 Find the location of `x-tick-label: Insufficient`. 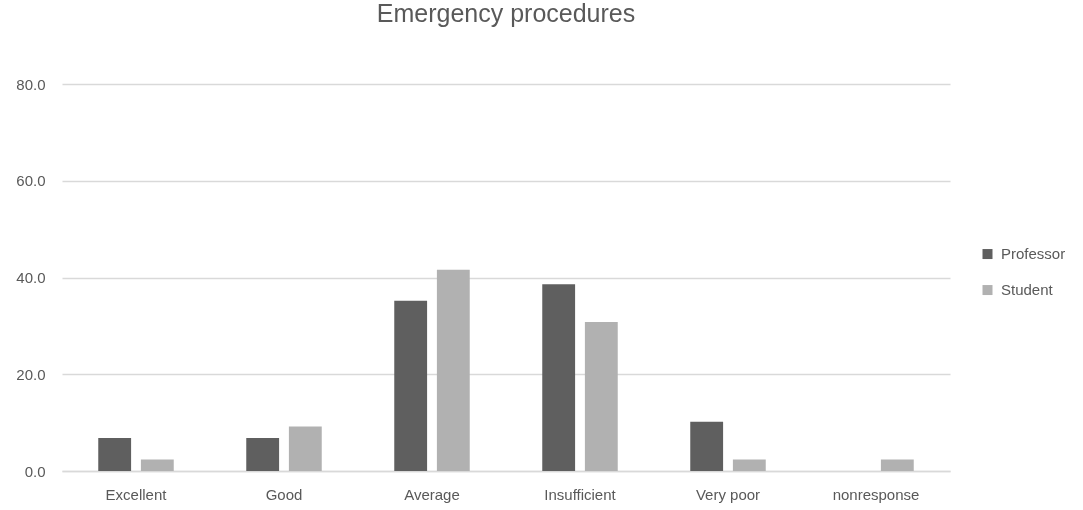

x-tick-label: Insufficient is located at coordinates (580, 494).